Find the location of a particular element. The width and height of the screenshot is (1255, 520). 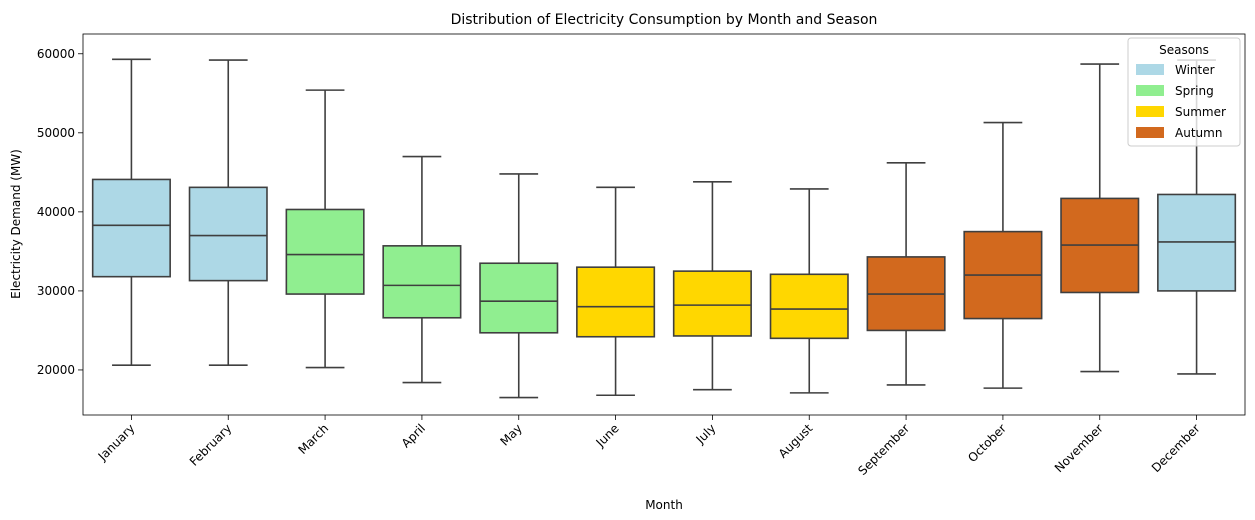

y-tick-label: 30000 is located at coordinates (56, 291).